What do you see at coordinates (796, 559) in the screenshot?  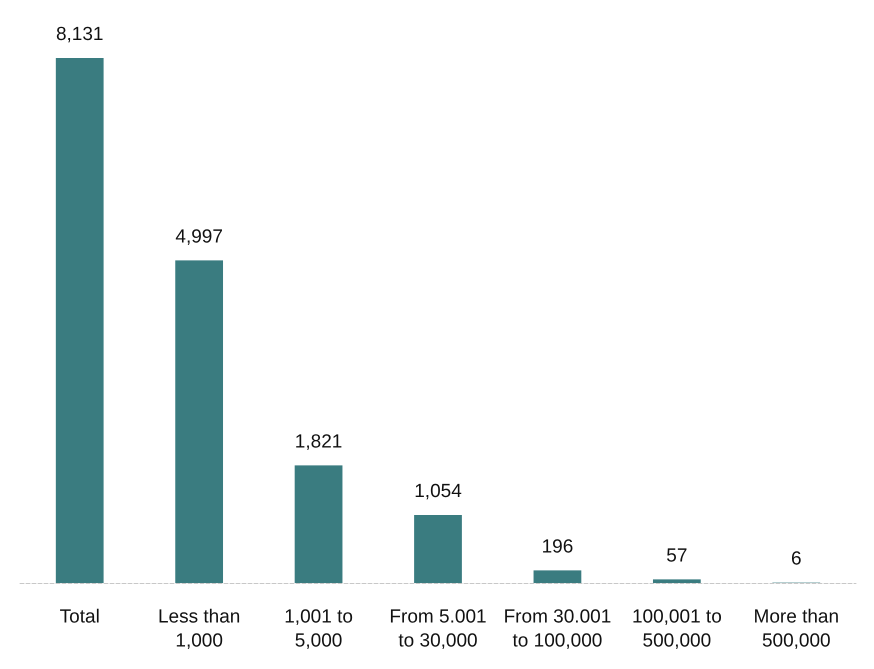 I see `data-label: 6` at bounding box center [796, 559].